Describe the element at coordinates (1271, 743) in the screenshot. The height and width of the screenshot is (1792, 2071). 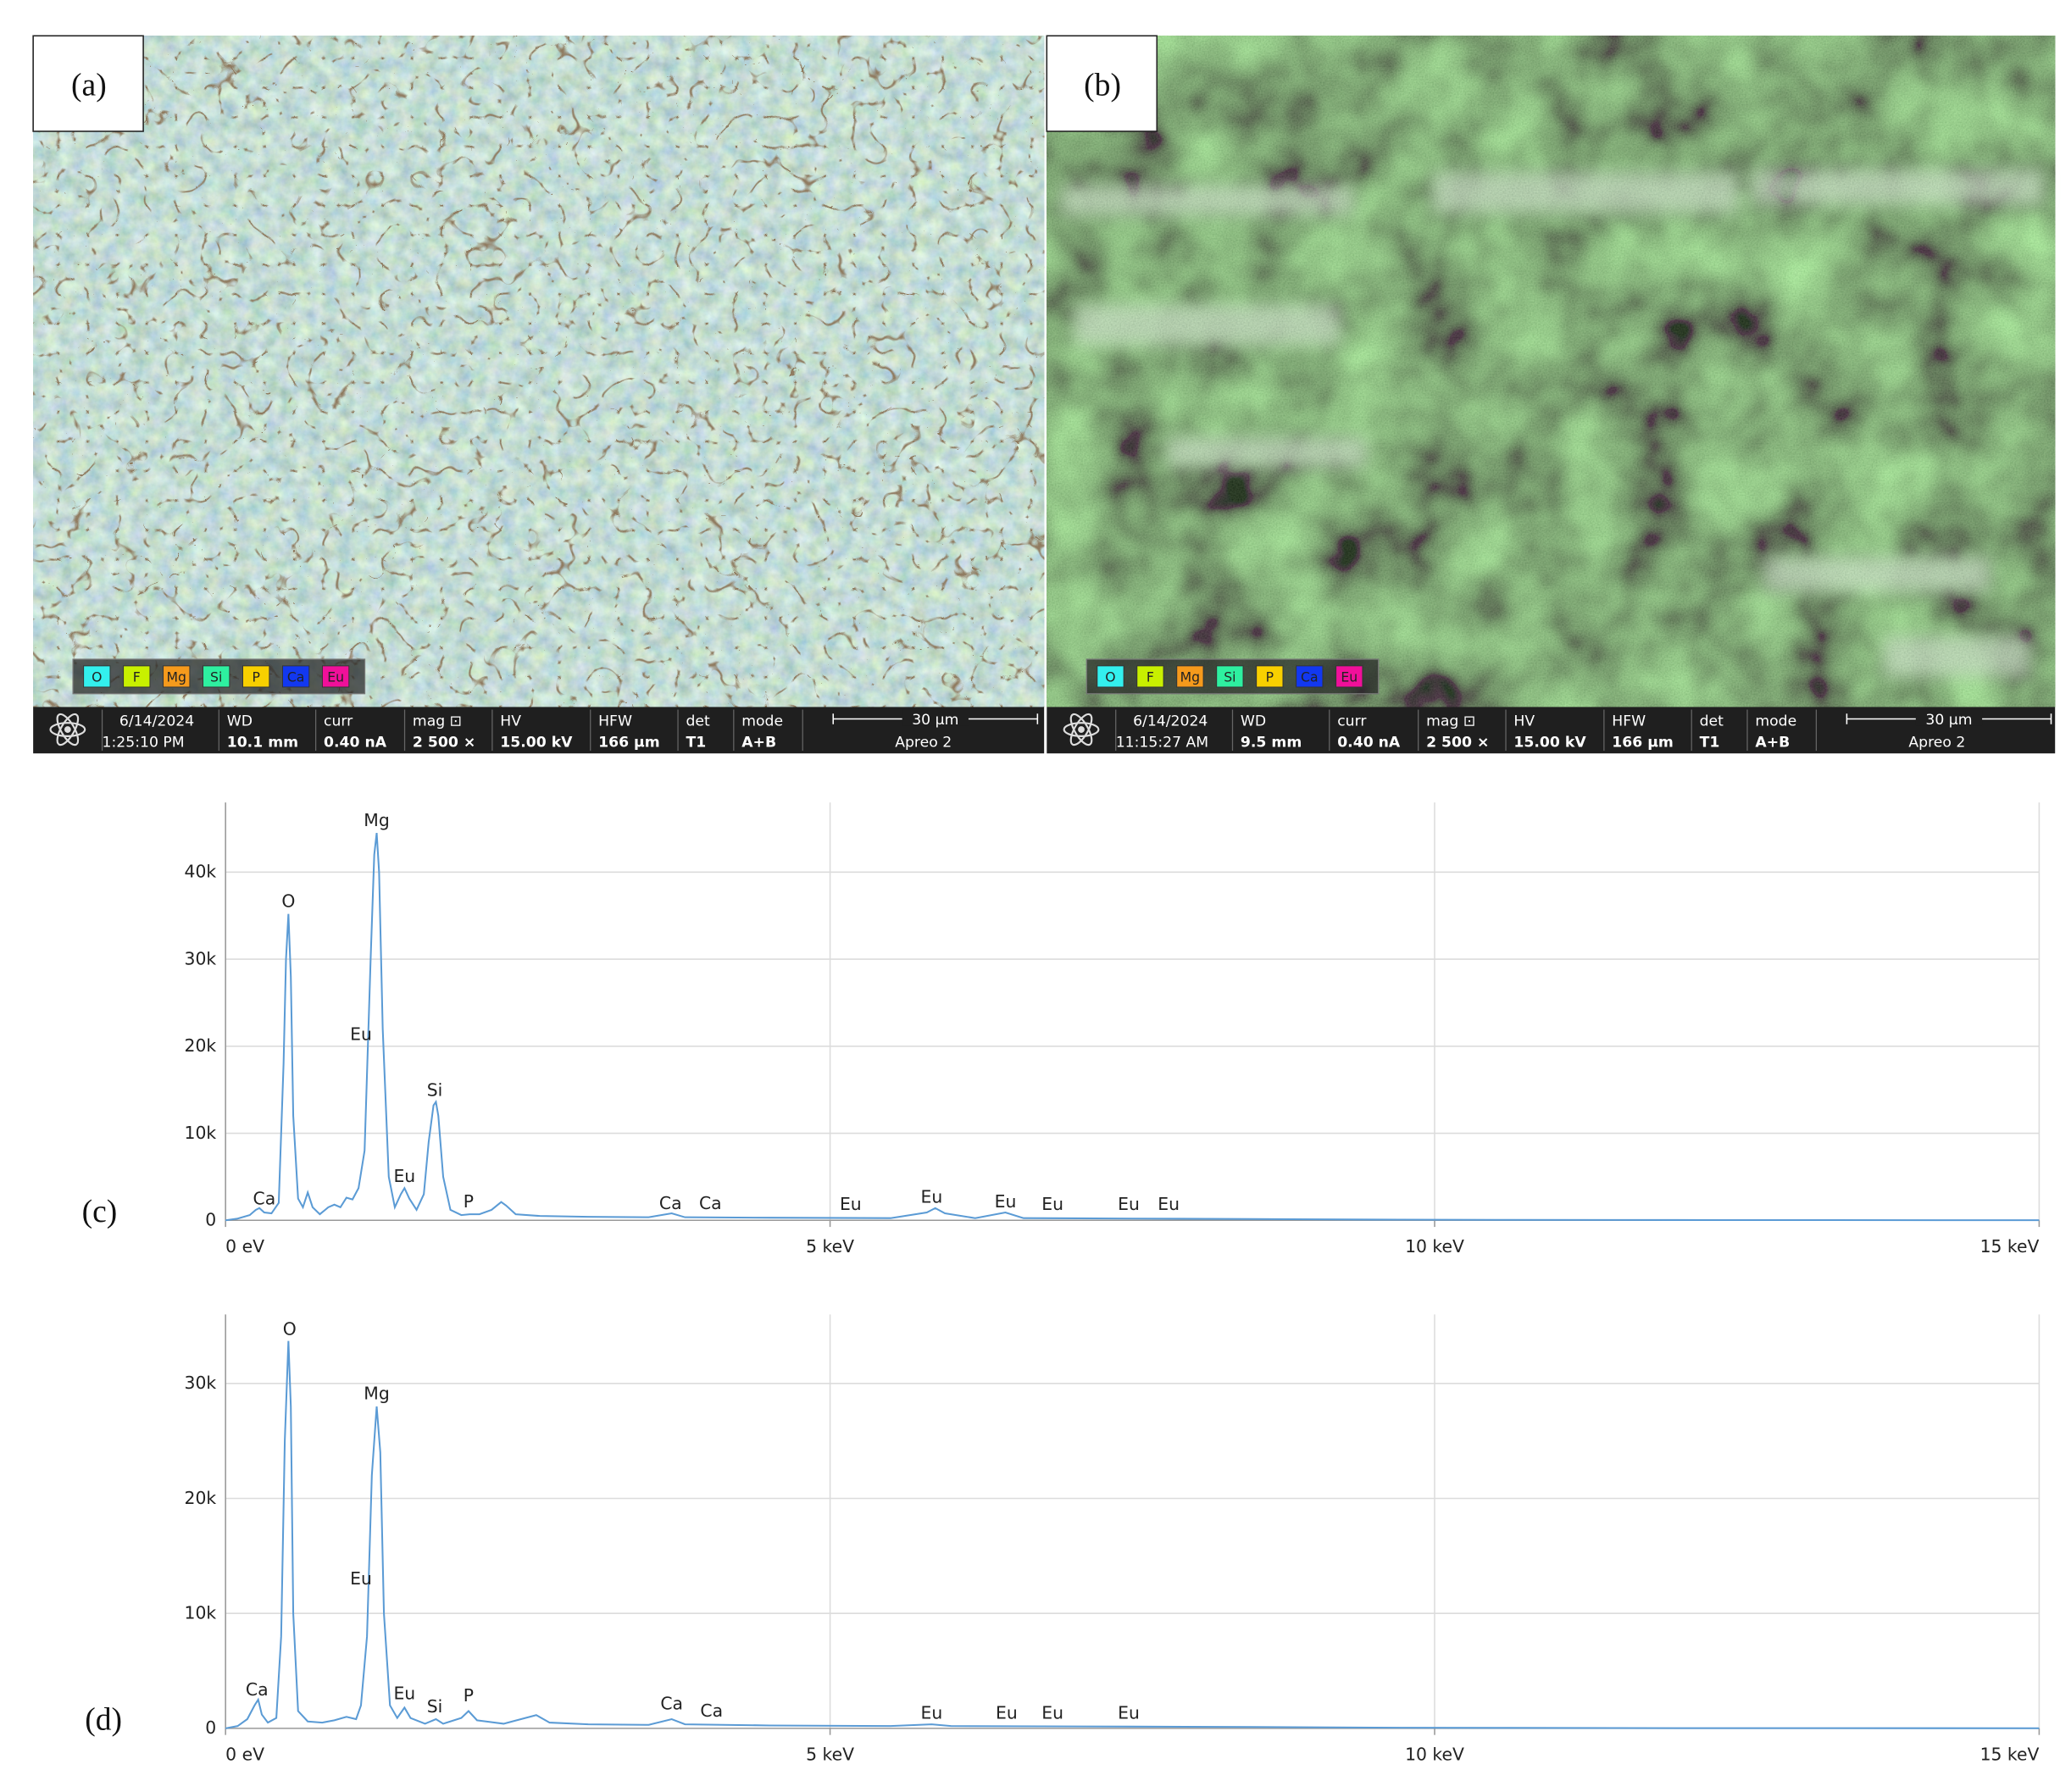
I see `info-value: 9.5 mm` at that location.